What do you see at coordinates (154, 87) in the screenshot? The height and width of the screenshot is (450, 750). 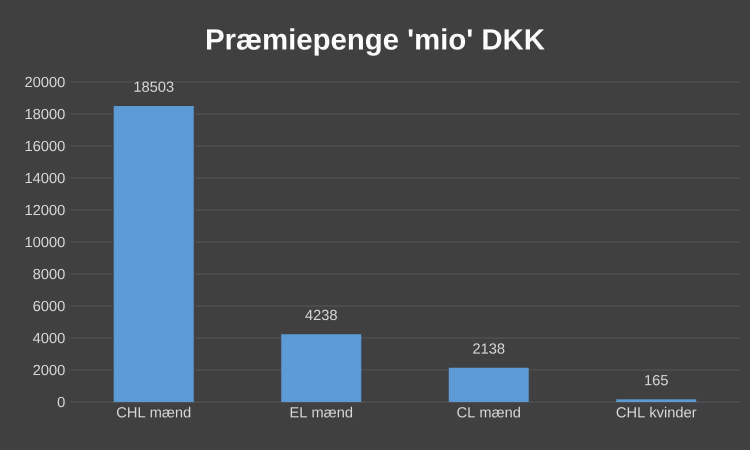 I see `data-label: 18503` at bounding box center [154, 87].